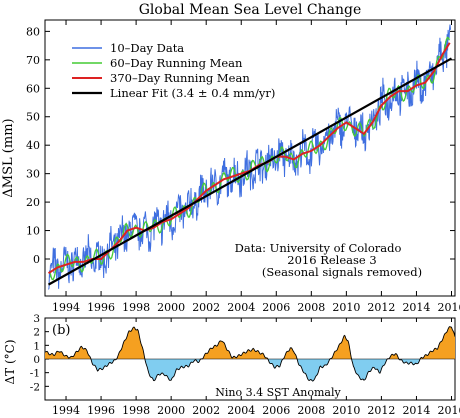 Image resolution: width=460 pixels, height=418 pixels. I want to click on panel-b-caption: Nino 3.4 SST Anomaly, so click(278, 392).